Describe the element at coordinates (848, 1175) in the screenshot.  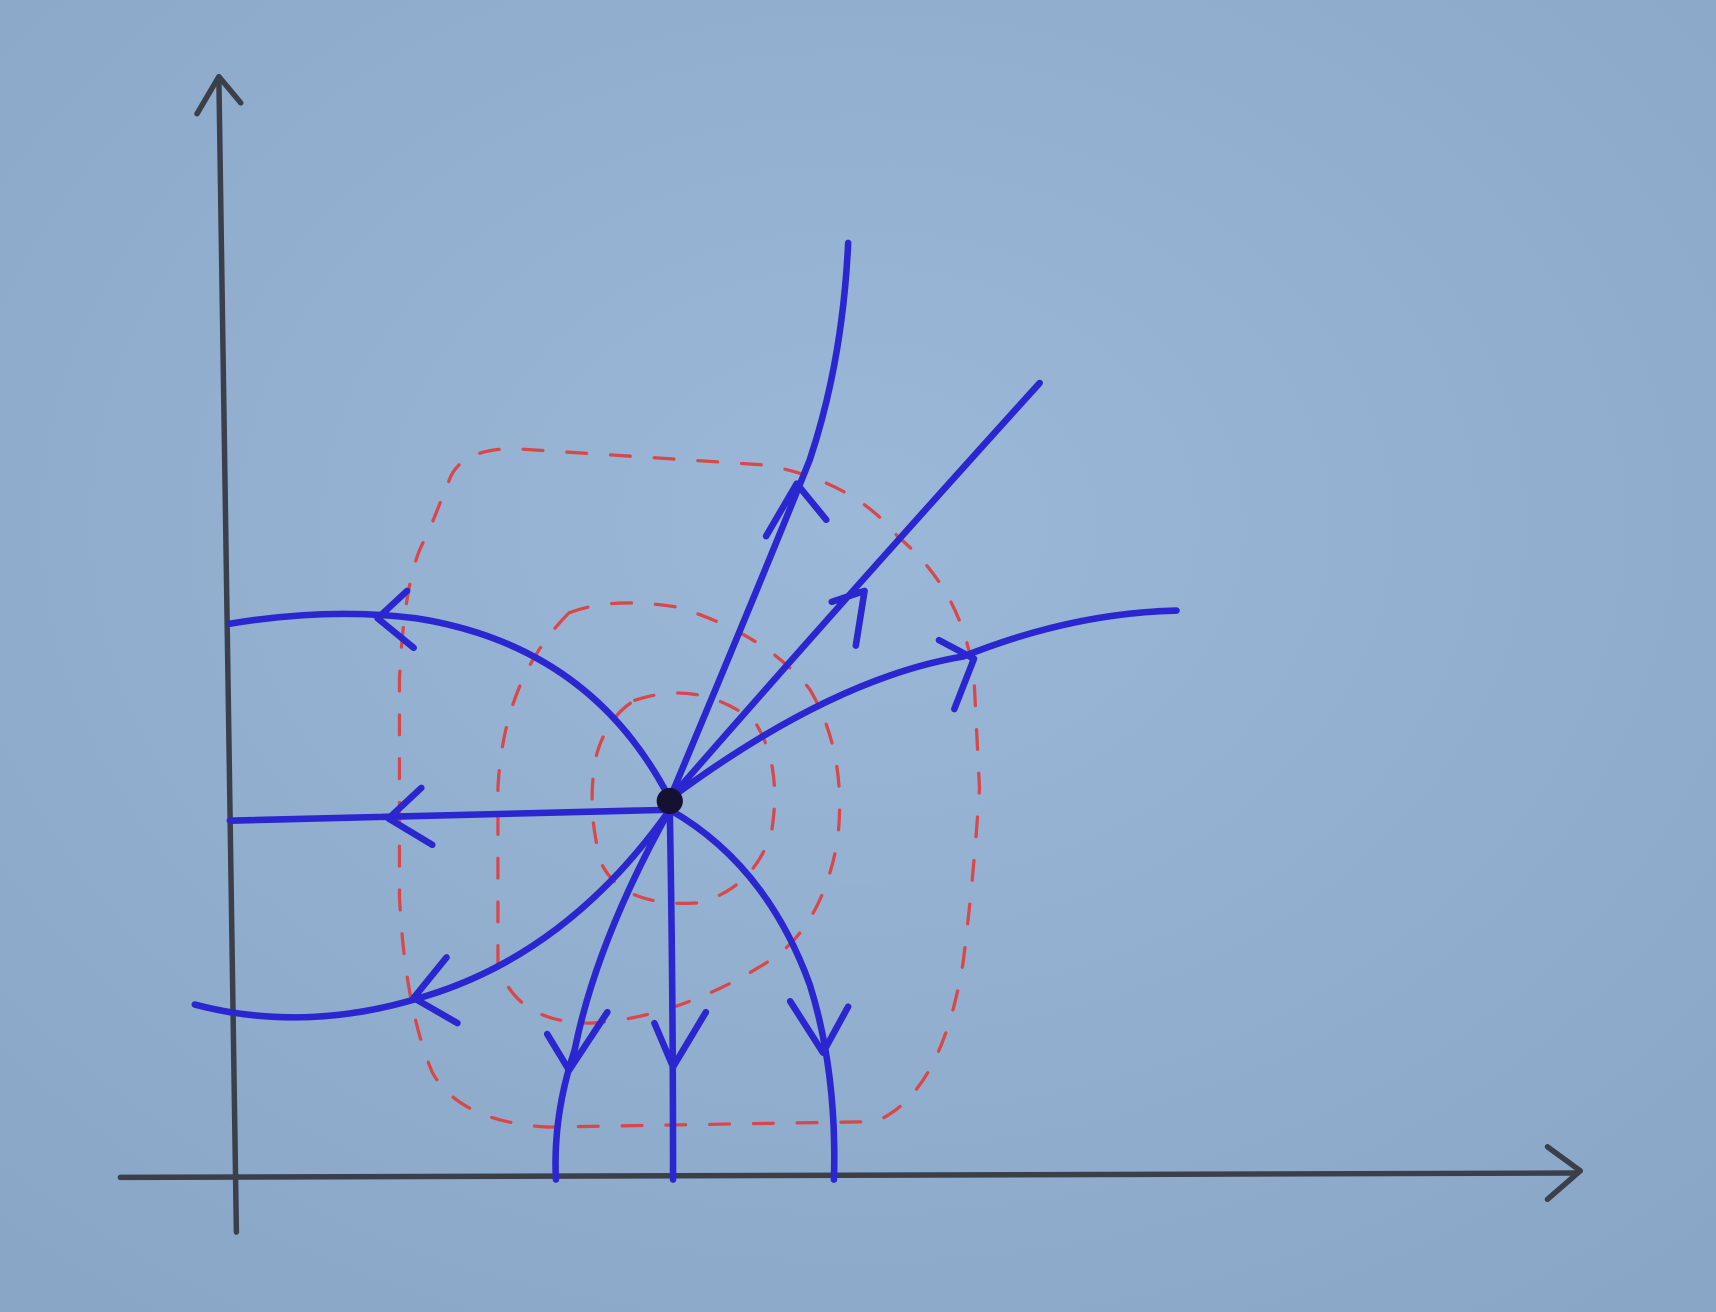
I see `x-axis` at that location.